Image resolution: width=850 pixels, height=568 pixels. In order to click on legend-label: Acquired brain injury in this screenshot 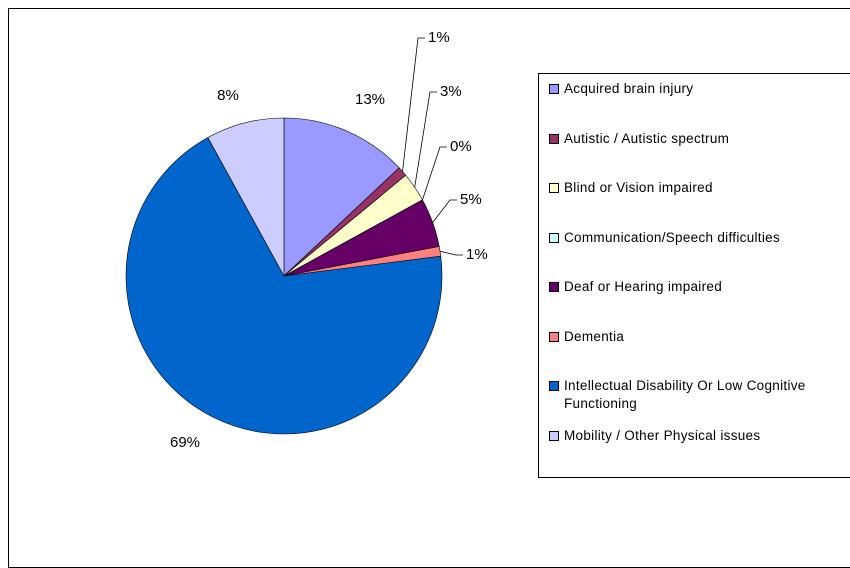, I will do `click(629, 88)`.